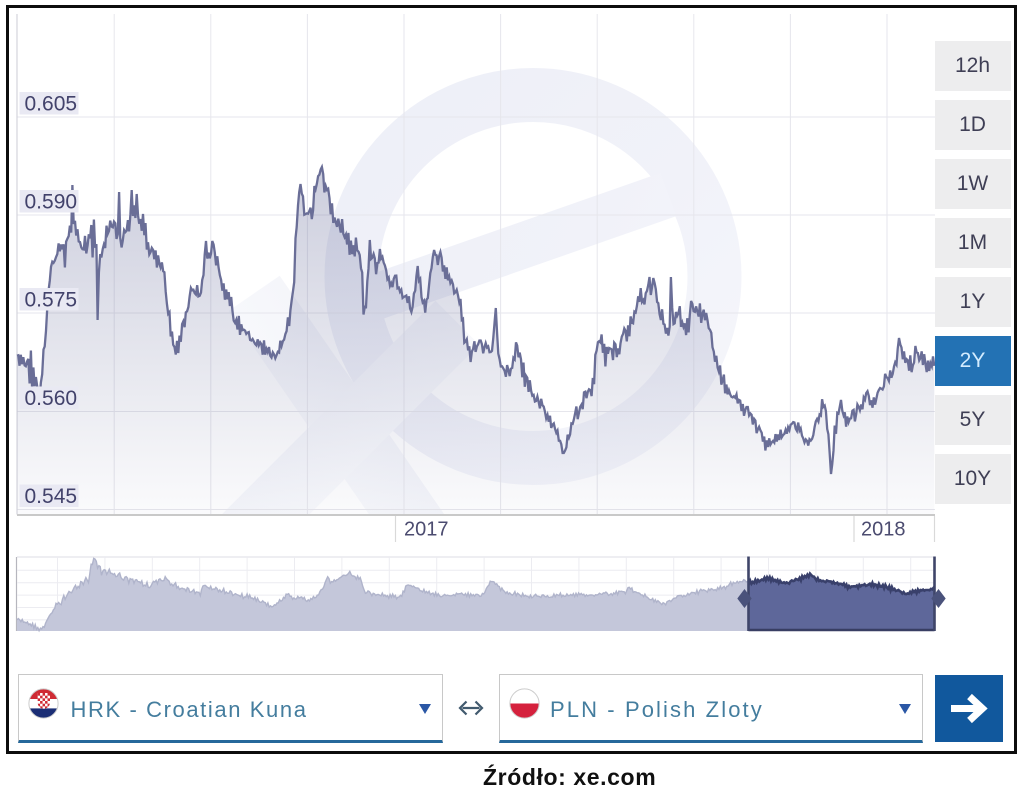  I want to click on svg-text: 0.560, so click(51, 398).